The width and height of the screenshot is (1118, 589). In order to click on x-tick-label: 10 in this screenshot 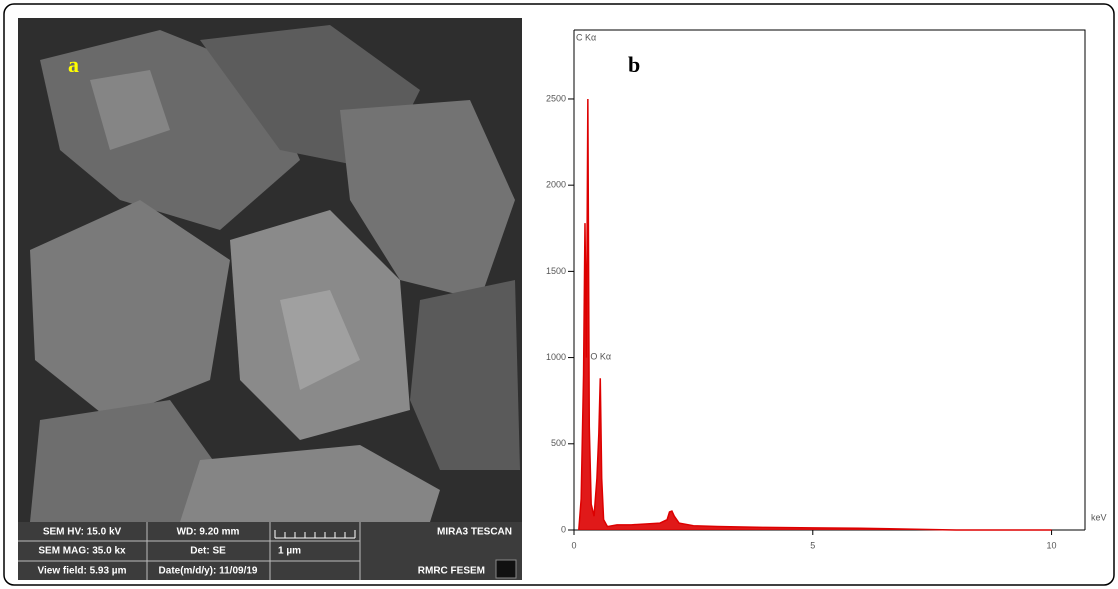, I will do `click(1052, 545)`.